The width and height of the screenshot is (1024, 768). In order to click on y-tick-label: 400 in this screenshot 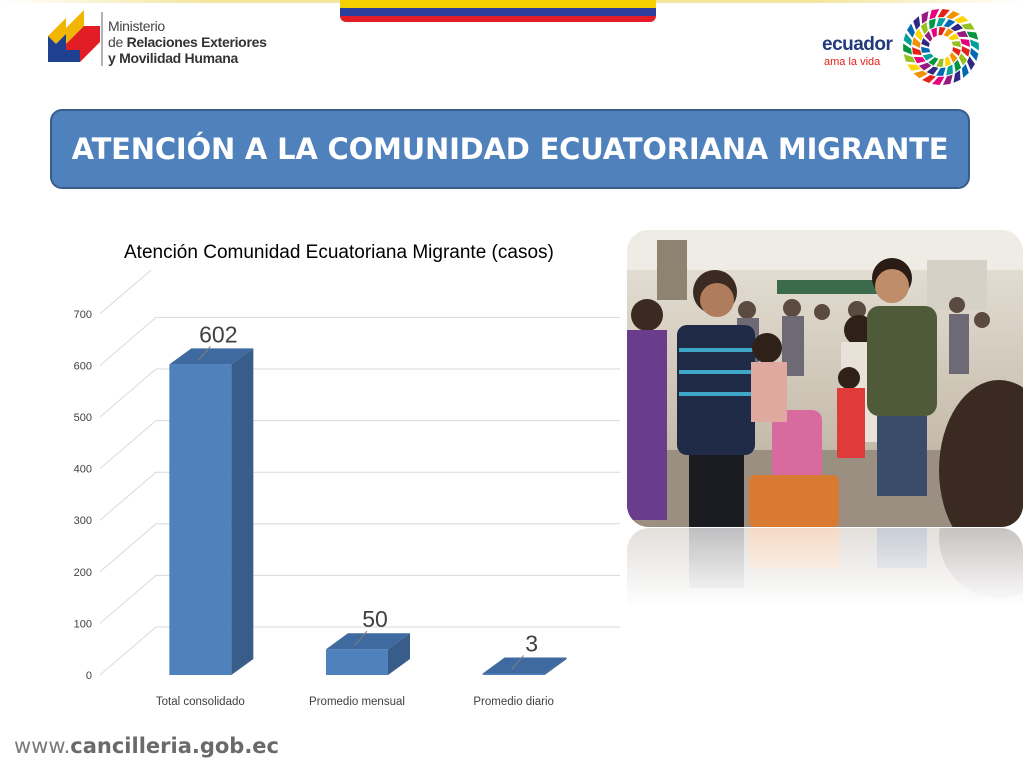, I will do `click(83, 470)`.